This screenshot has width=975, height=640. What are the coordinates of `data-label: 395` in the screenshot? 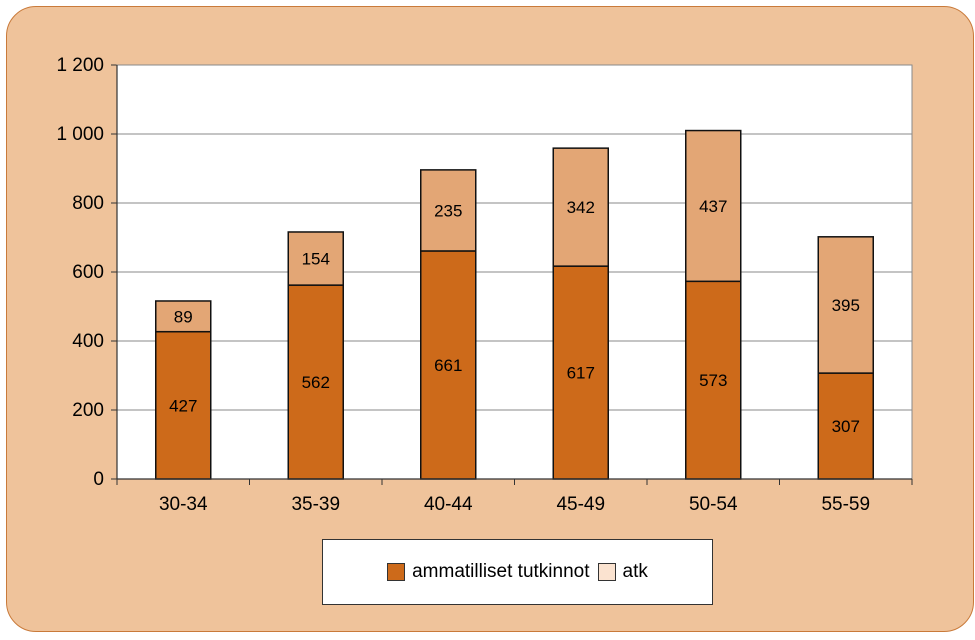 It's located at (846, 305).